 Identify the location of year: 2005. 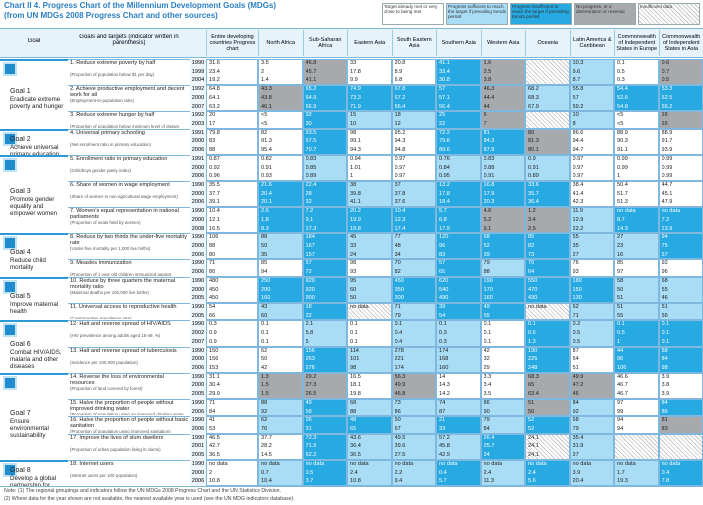
(198, 394).